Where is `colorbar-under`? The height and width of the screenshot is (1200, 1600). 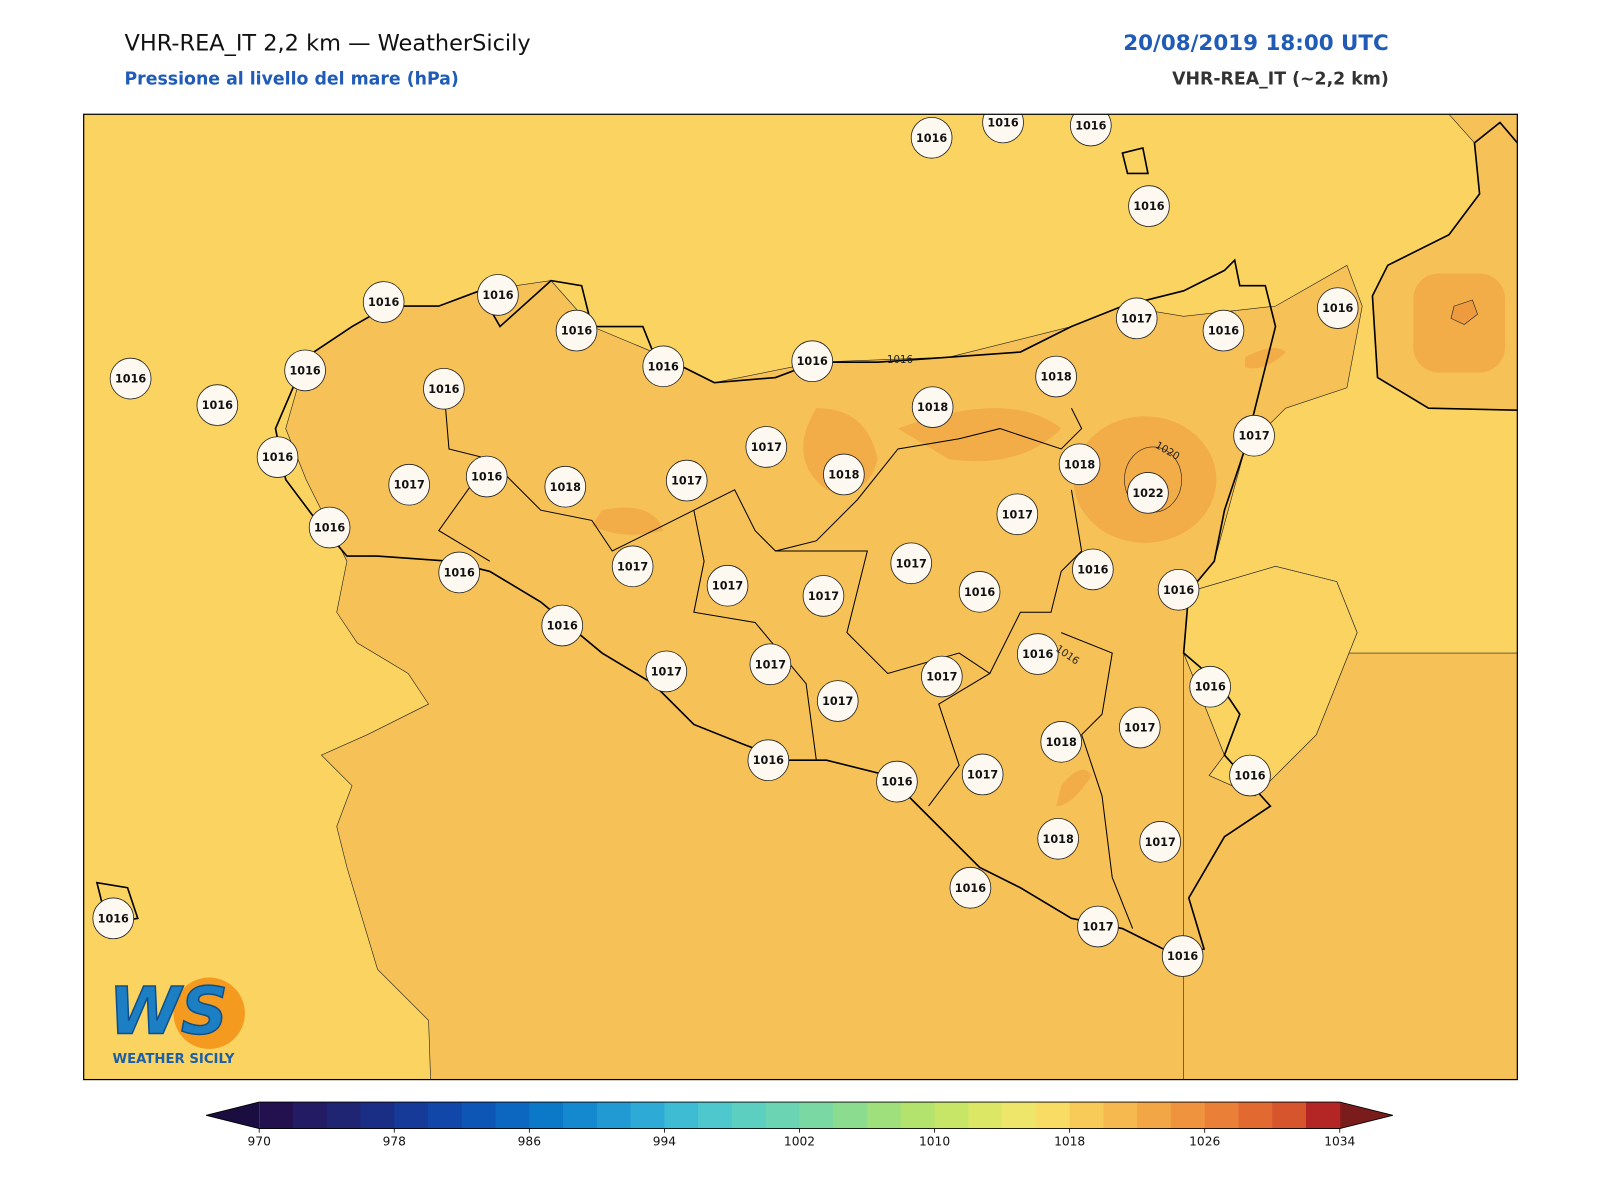 colorbar-under is located at coordinates (233, 1115).